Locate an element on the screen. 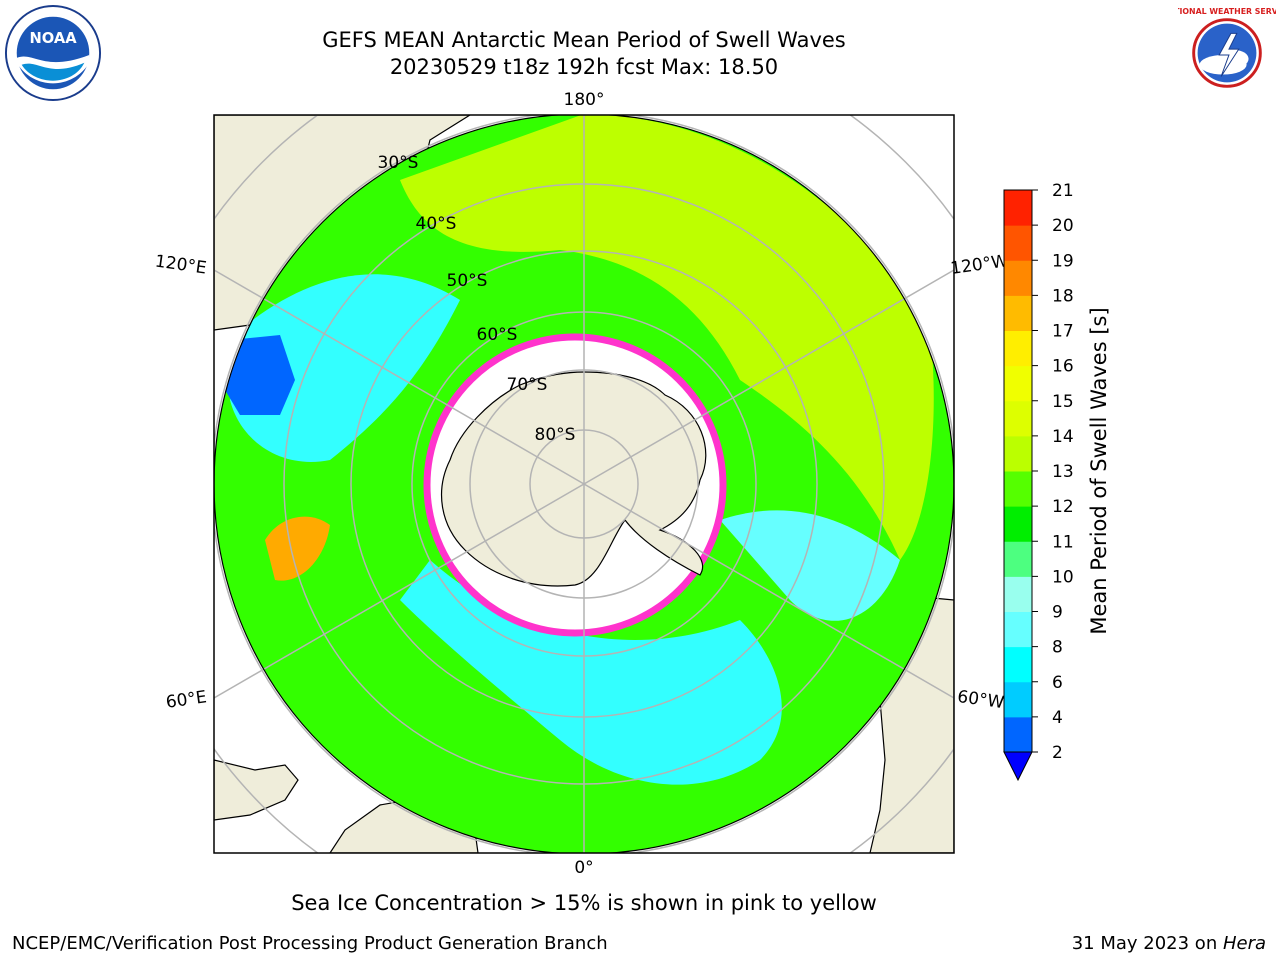  colorbar-tick-label: 10 is located at coordinates (1063, 577).